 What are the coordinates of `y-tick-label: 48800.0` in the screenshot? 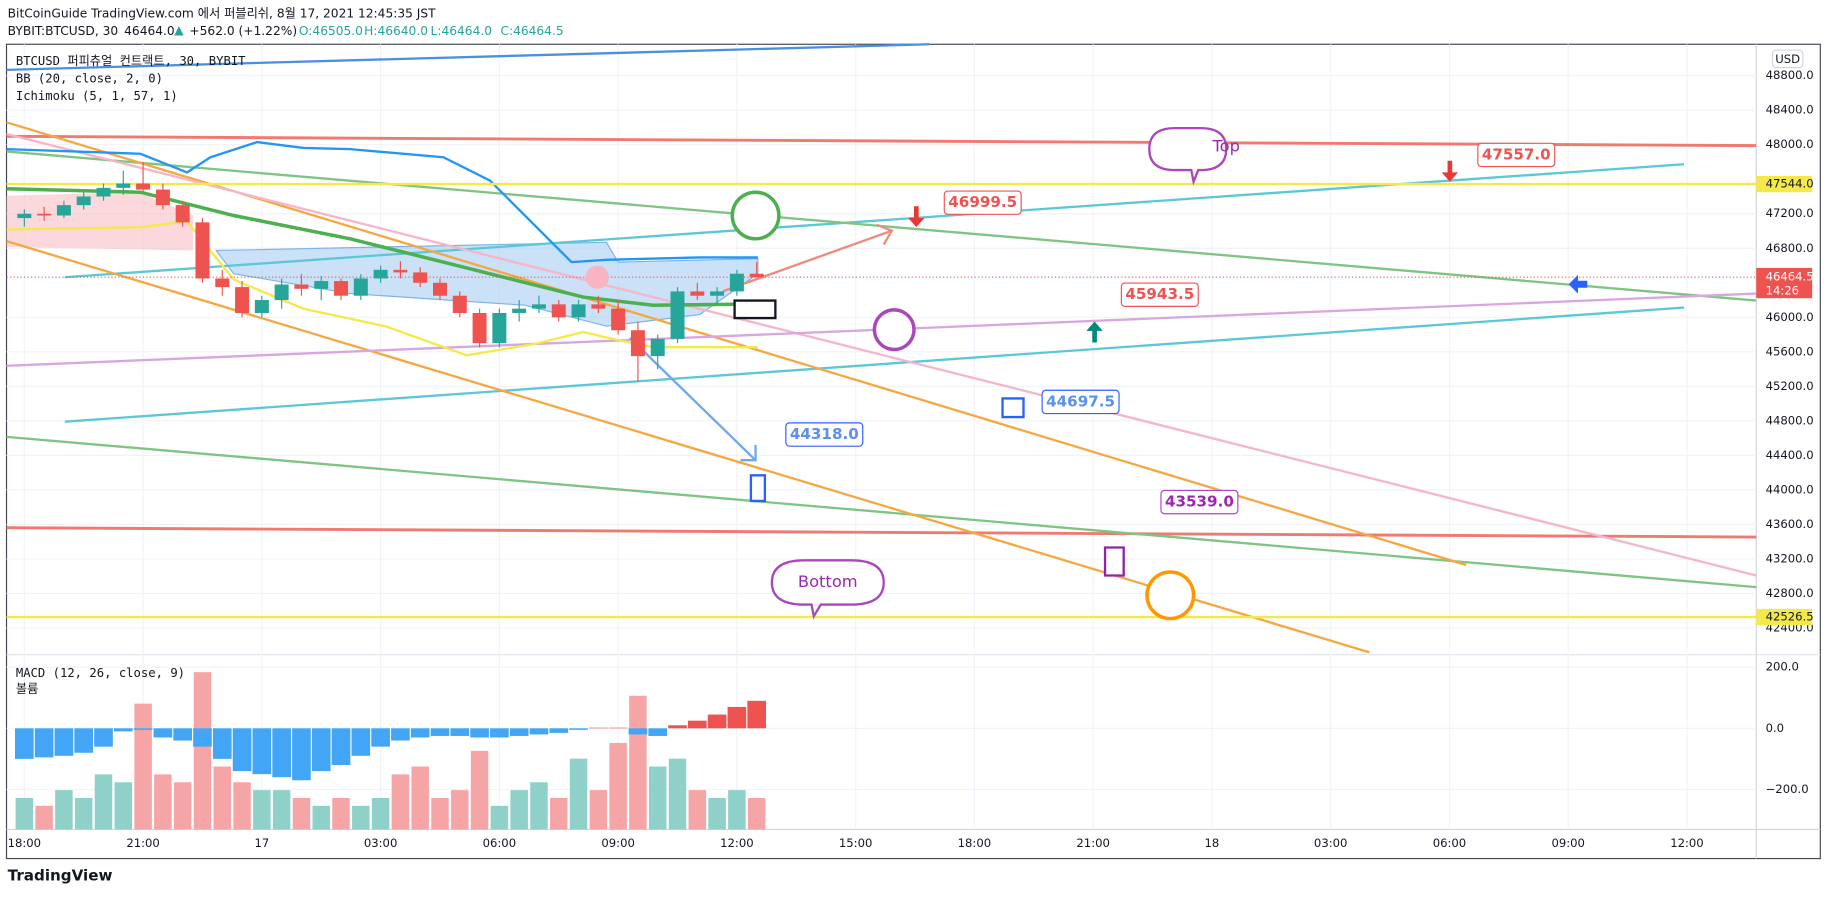 It's located at (1790, 75).